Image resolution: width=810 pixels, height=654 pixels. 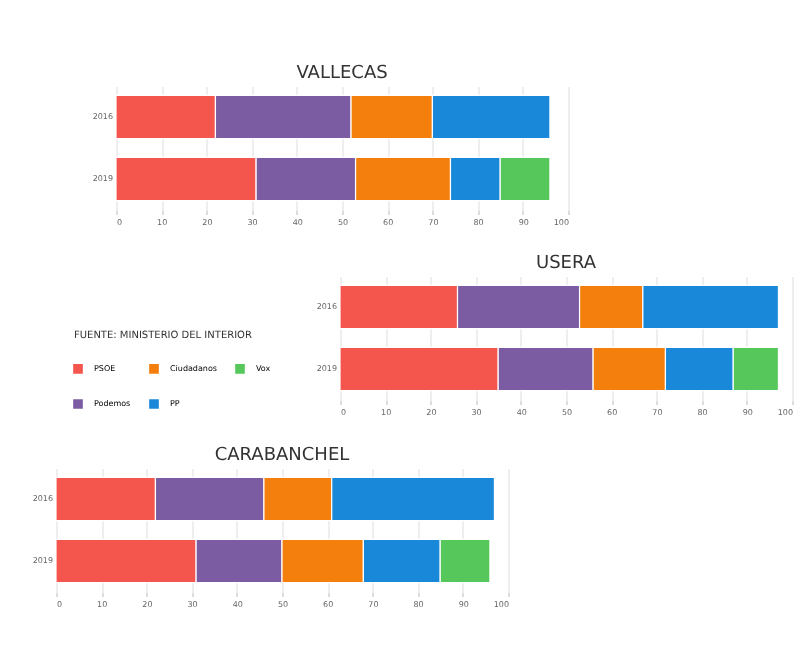 I want to click on chart-title: VALLECAS, so click(x=342, y=74).